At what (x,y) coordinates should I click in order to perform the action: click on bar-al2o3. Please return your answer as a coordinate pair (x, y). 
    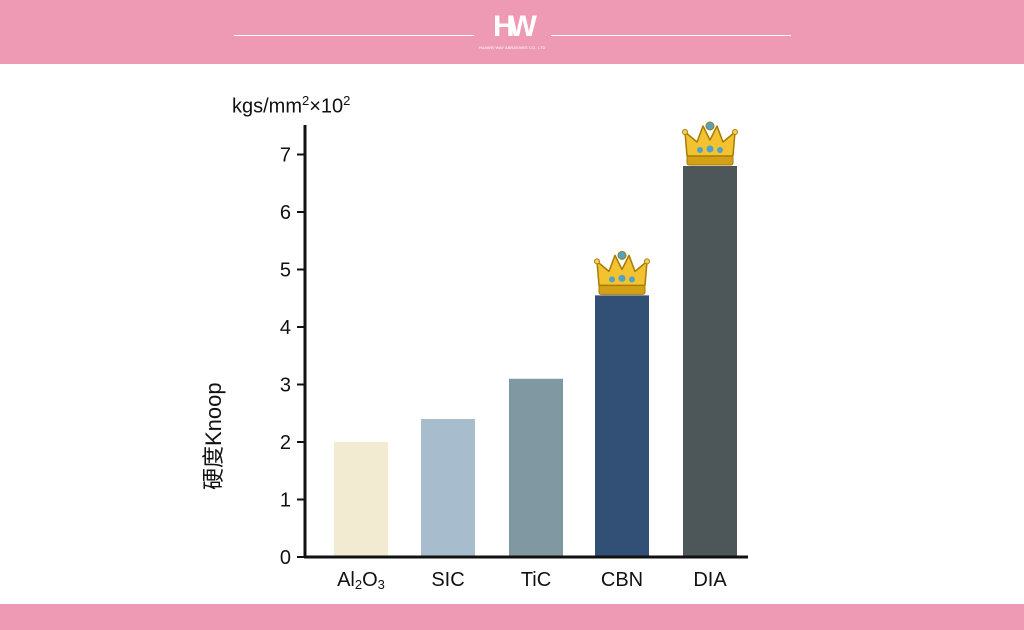
    Looking at the image, I should click on (361, 499).